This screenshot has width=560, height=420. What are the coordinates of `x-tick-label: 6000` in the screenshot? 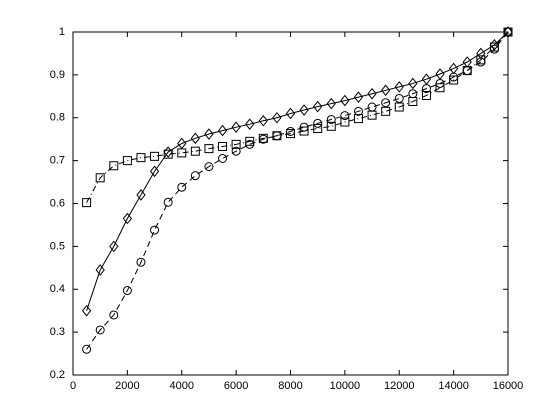 It's located at (236, 386).